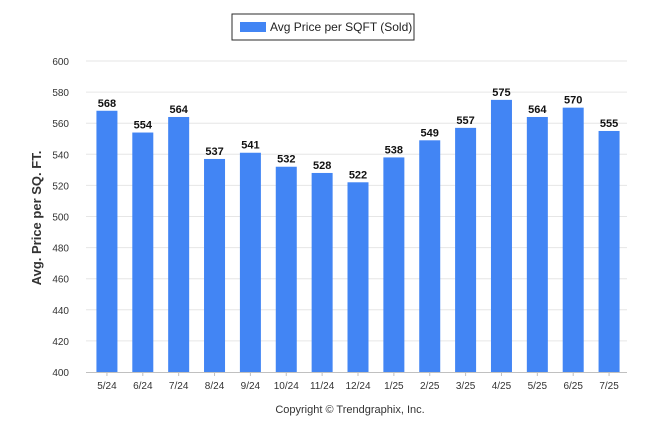 This screenshot has width=646, height=434. Describe the element at coordinates (322, 386) in the screenshot. I see `x-tick-label: 11/24` at that location.